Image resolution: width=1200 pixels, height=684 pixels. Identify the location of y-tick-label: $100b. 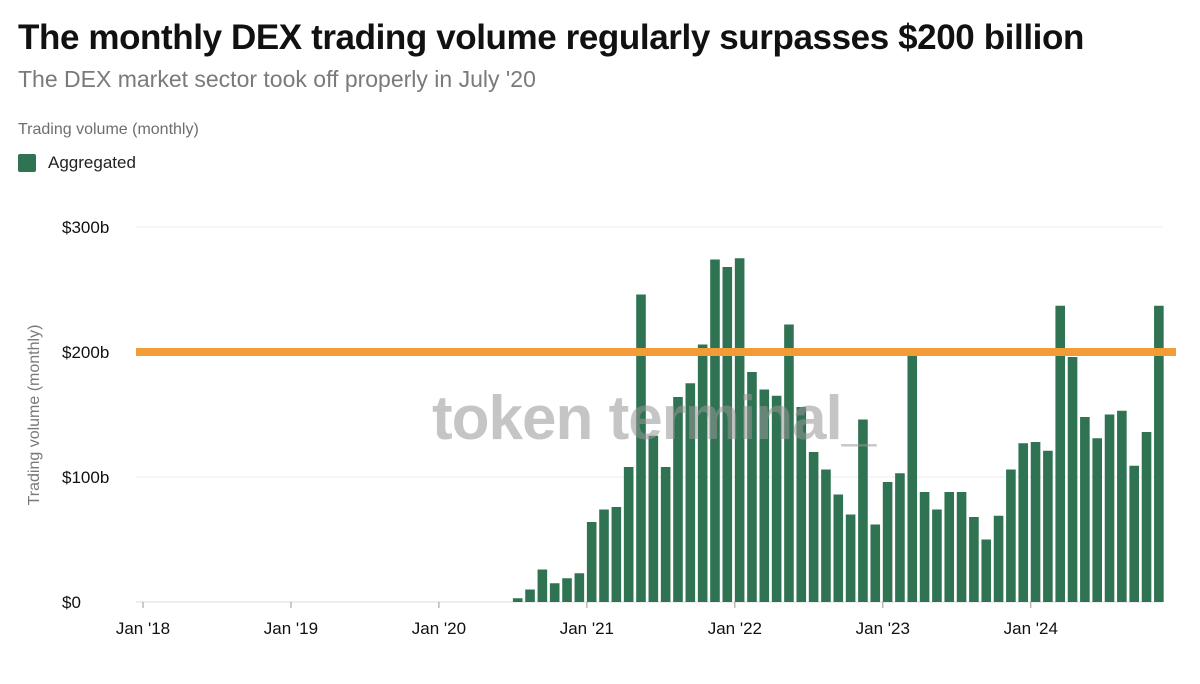
(85, 477).